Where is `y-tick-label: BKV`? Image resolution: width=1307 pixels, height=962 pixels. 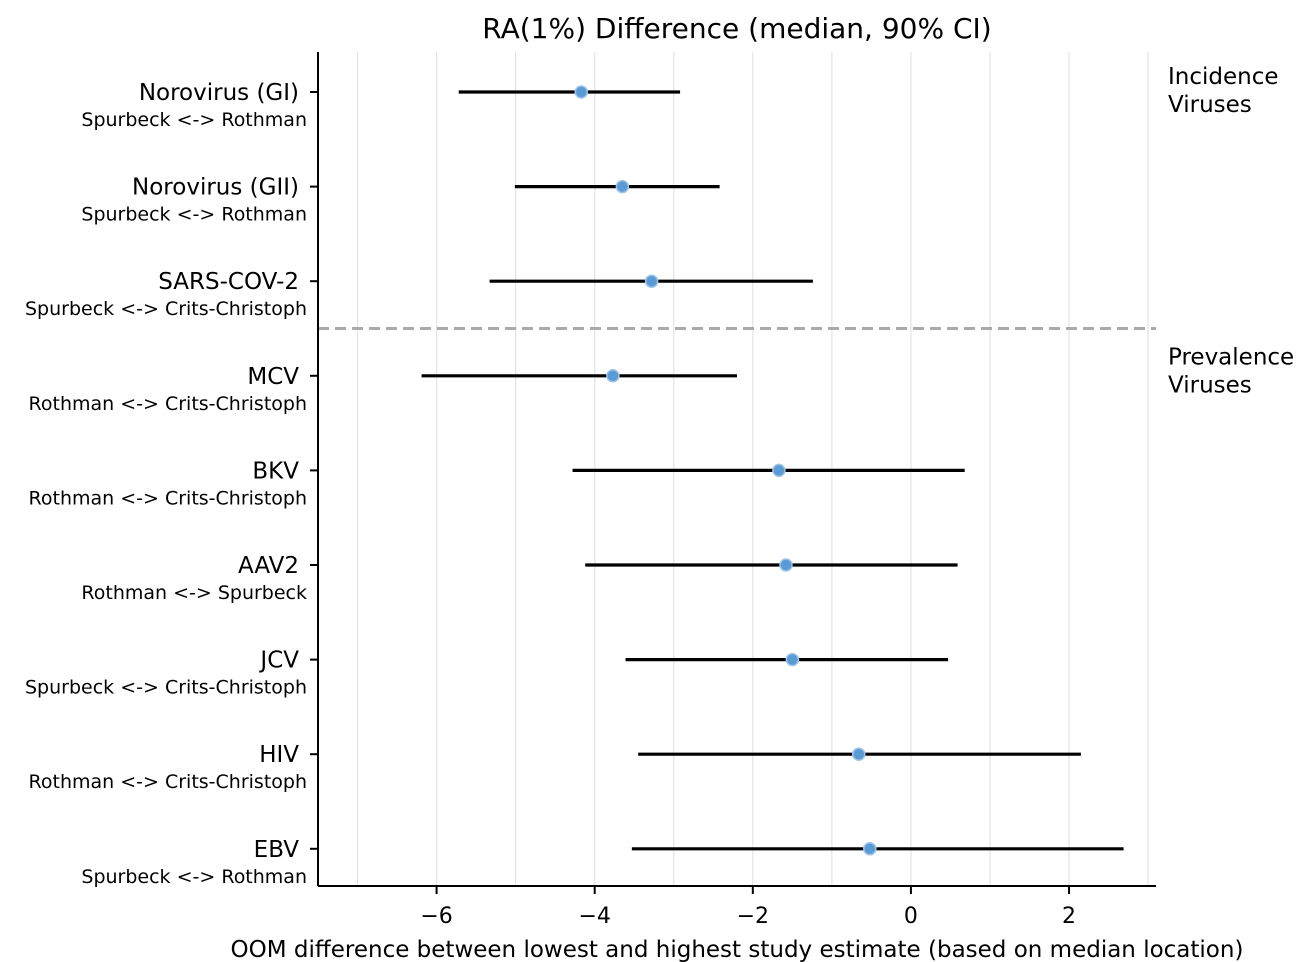
y-tick-label: BKV is located at coordinates (275, 471).